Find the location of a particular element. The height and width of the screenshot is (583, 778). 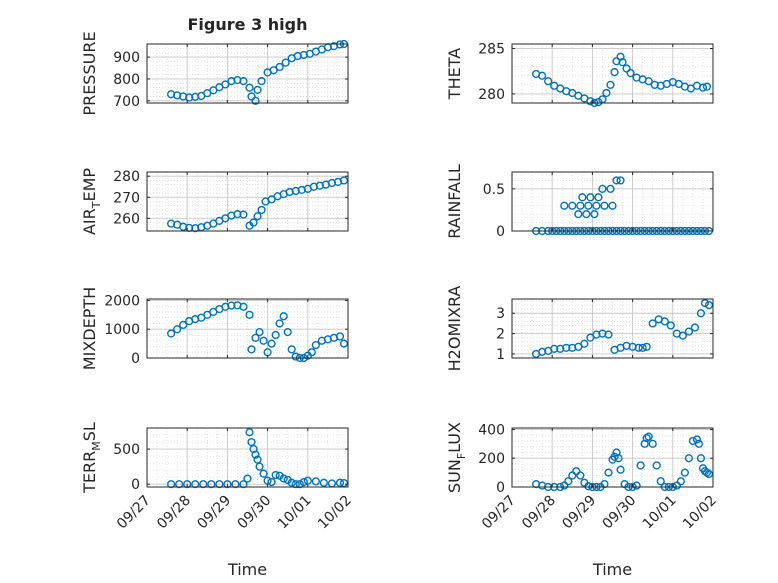

y-tick-label: 500 is located at coordinates (126, 450).